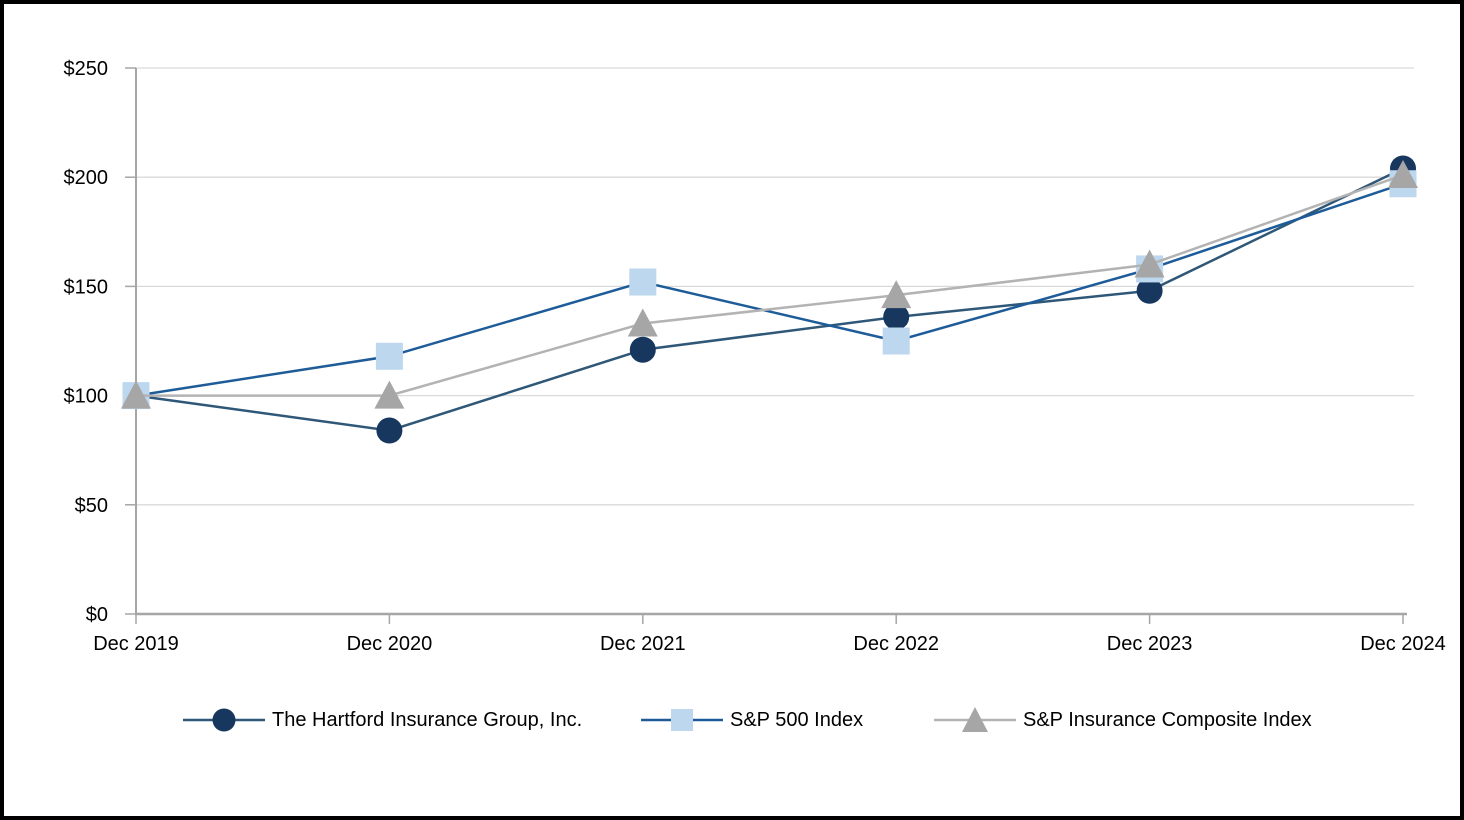  I want to click on y-tick-label: $0, so click(97, 615).